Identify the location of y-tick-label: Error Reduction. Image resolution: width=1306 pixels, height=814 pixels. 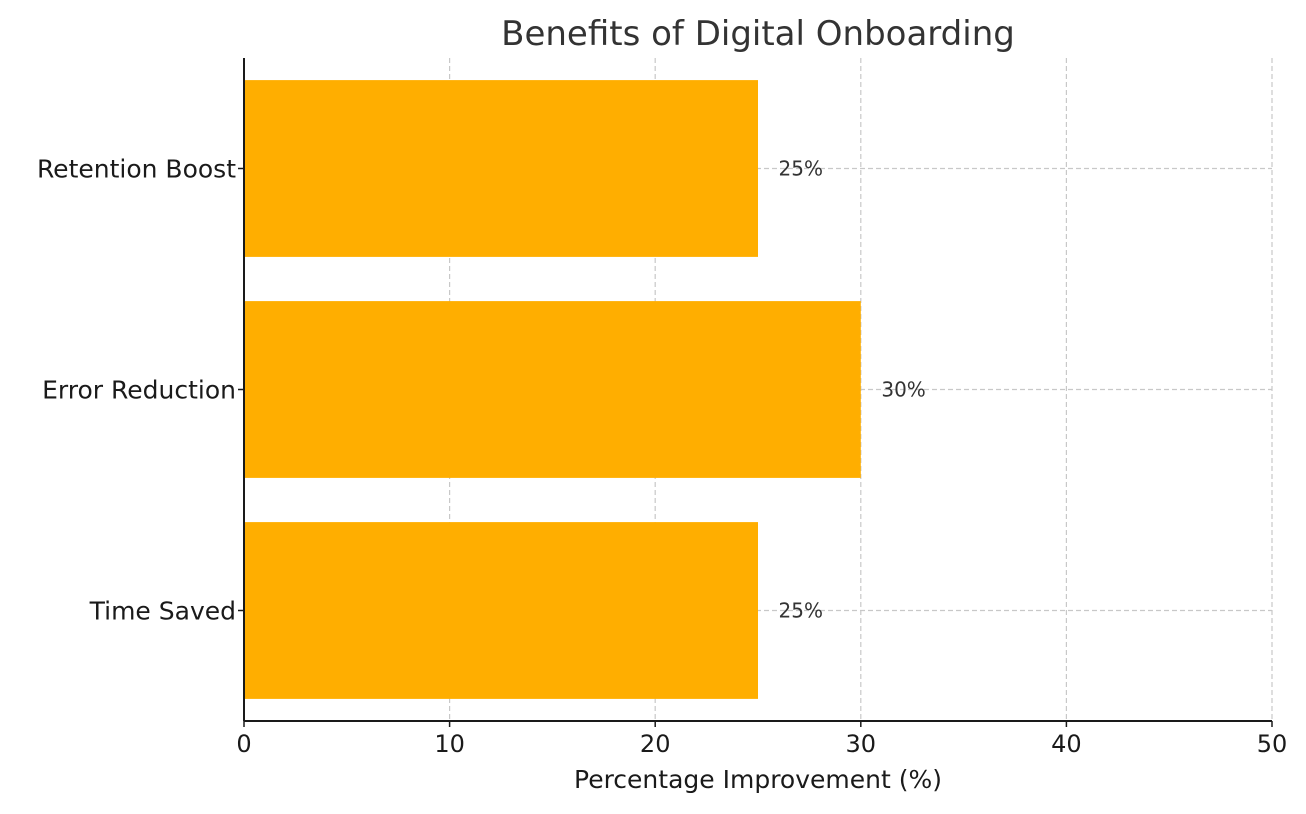
(139, 390).